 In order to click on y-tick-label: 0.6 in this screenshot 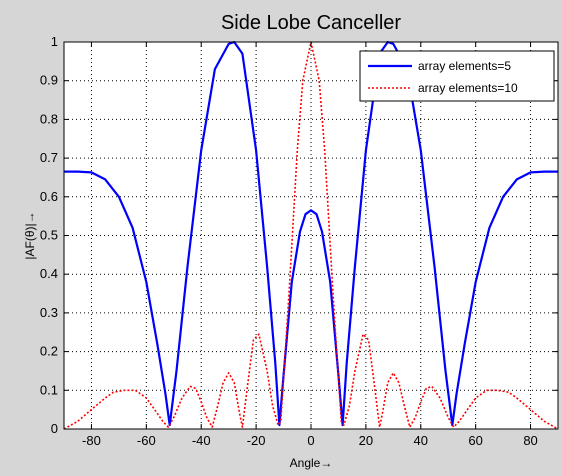, I will do `click(49, 196)`.